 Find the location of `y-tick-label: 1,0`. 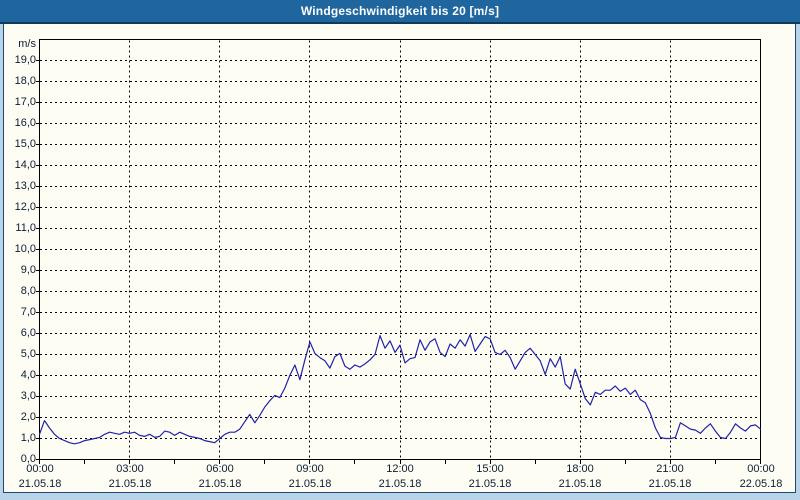

y-tick-label: 1,0 is located at coordinates (28, 438).